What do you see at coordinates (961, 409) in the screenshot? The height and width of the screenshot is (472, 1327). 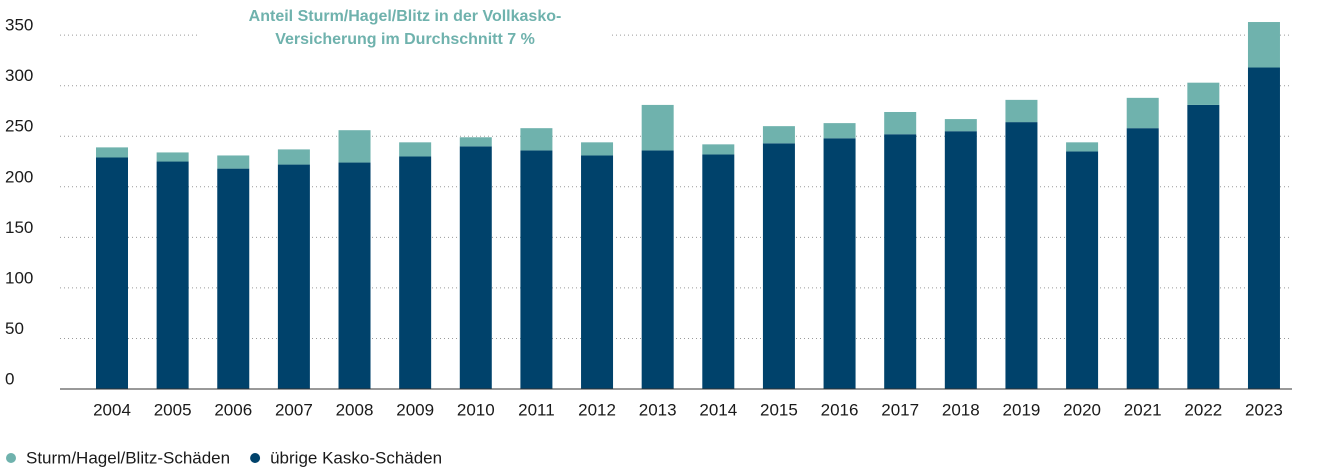 I see `x-tick-label: 2018` at bounding box center [961, 409].